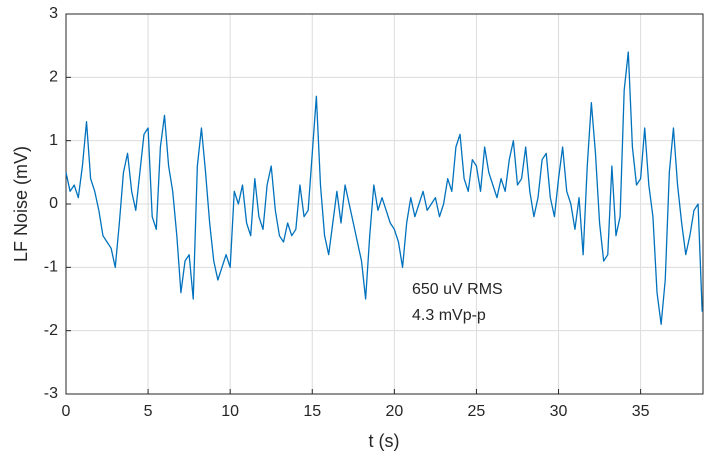 The width and height of the screenshot is (704, 462). I want to click on y-tick-label: 2, so click(53, 77).